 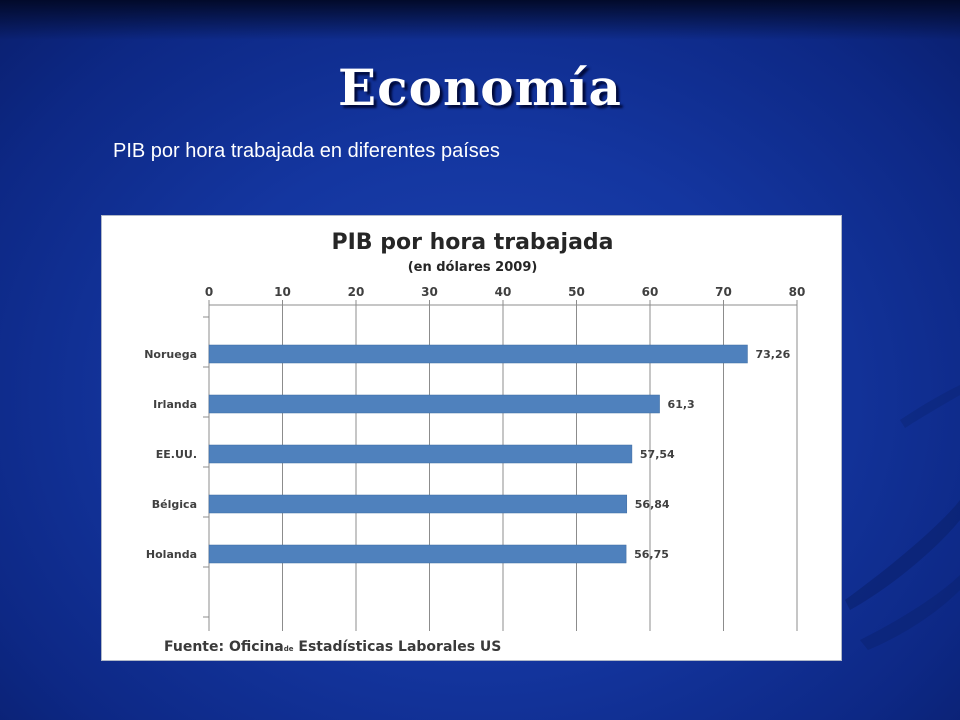 I want to click on x-tick-label: 80, so click(x=797, y=292).